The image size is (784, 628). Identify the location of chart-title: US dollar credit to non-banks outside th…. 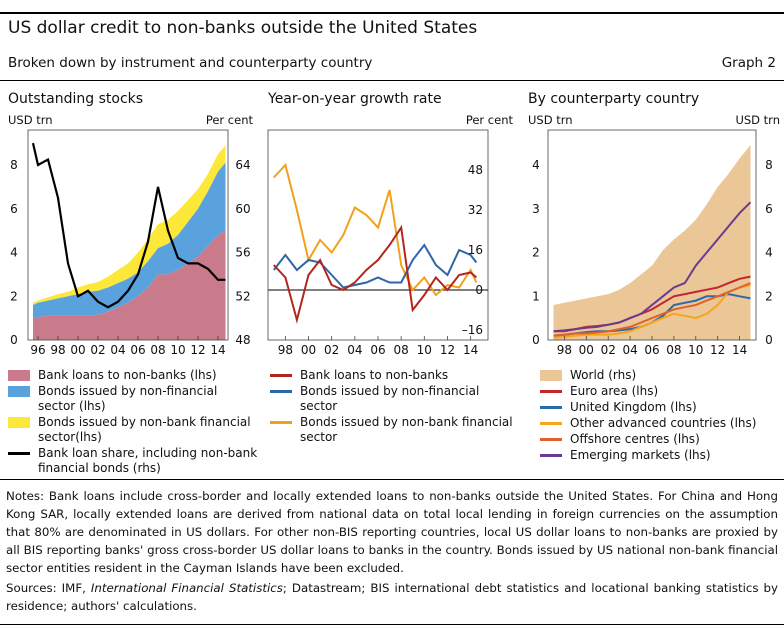
(243, 28).